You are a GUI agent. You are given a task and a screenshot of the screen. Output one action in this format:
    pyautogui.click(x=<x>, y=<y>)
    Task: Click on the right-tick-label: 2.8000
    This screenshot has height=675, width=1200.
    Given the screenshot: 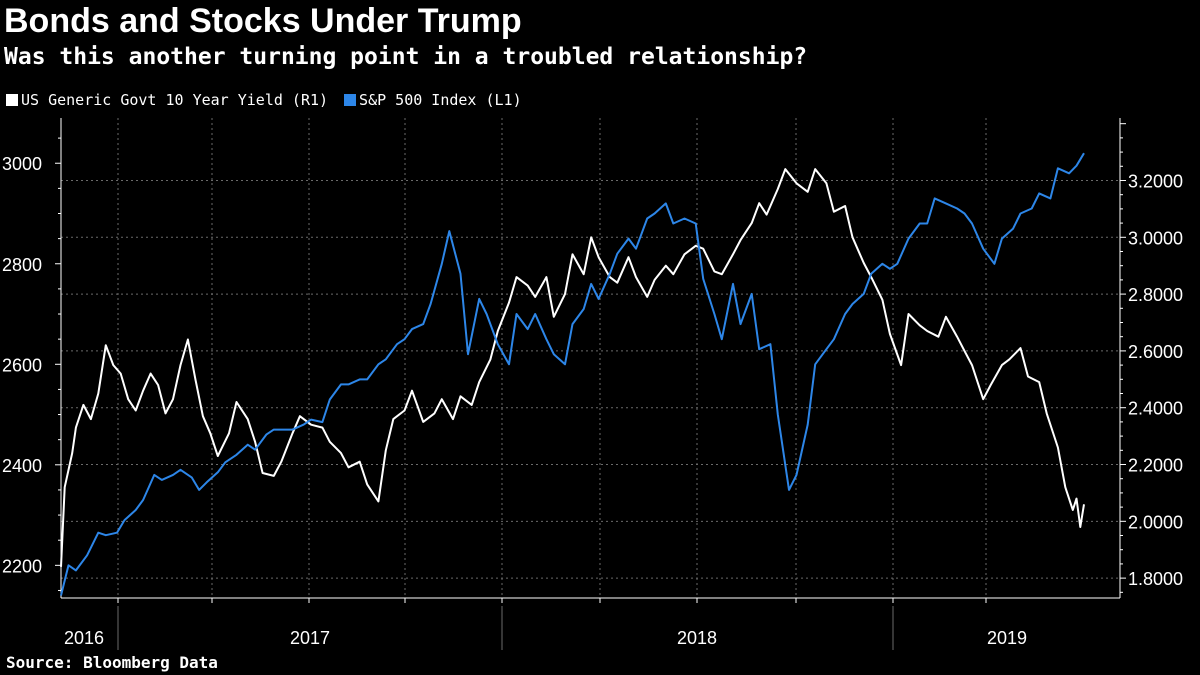 What is the action you would take?
    pyautogui.click(x=1155, y=295)
    